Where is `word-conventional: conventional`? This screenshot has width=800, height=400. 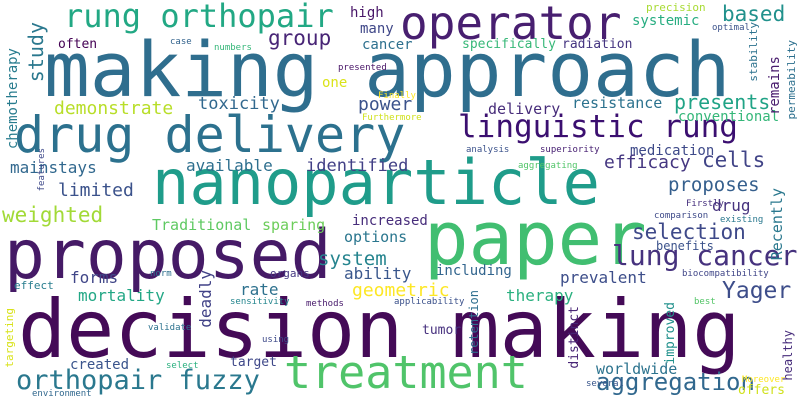 word-conventional: conventional is located at coordinates (729, 117).